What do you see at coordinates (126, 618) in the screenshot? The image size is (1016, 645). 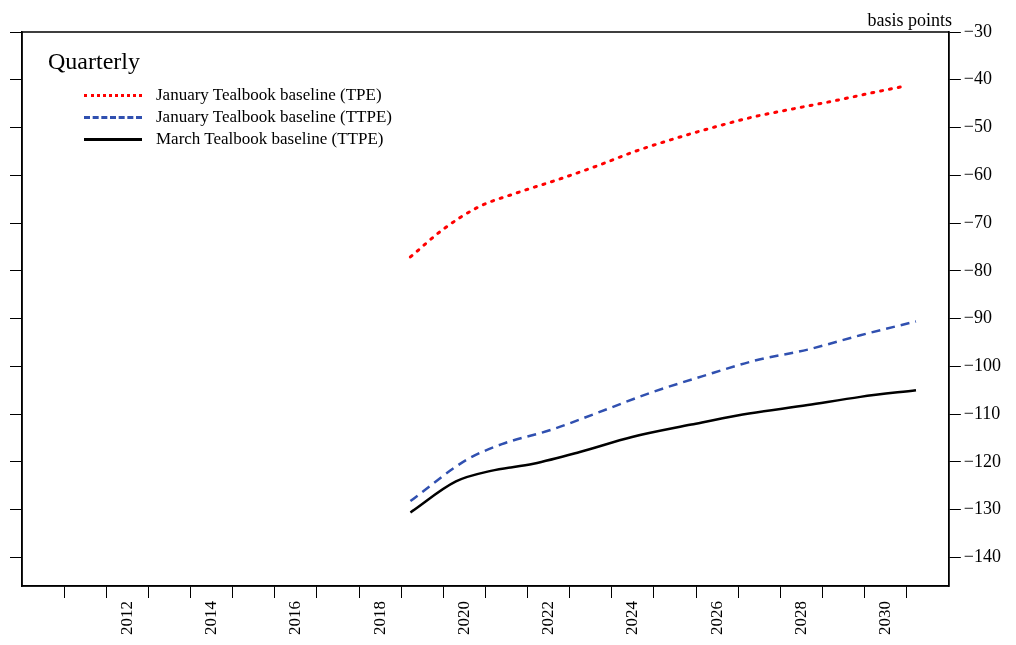 I see `x-tick-label: 2012` at bounding box center [126, 618].